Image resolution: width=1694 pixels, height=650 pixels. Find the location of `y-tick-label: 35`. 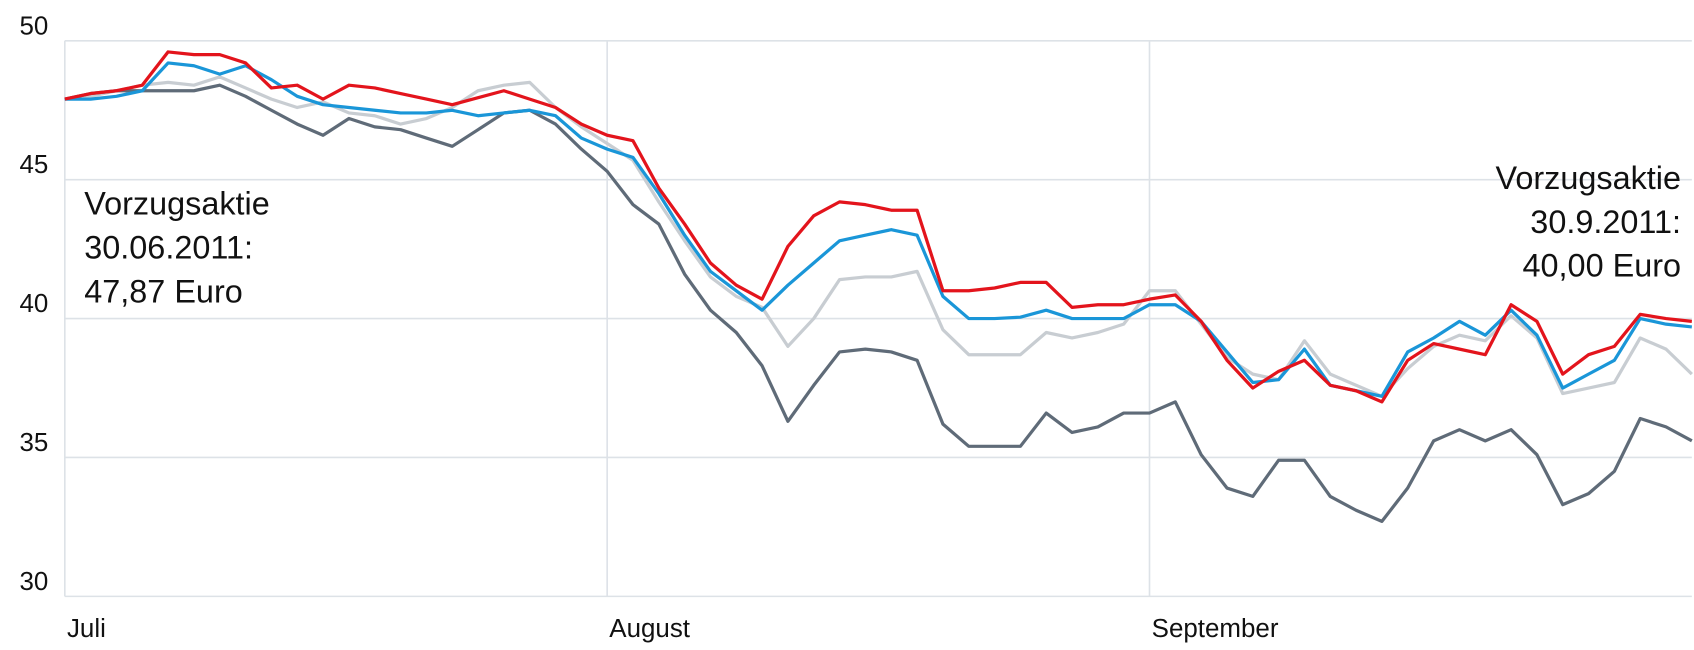

y-tick-label: 35 is located at coordinates (33, 443).